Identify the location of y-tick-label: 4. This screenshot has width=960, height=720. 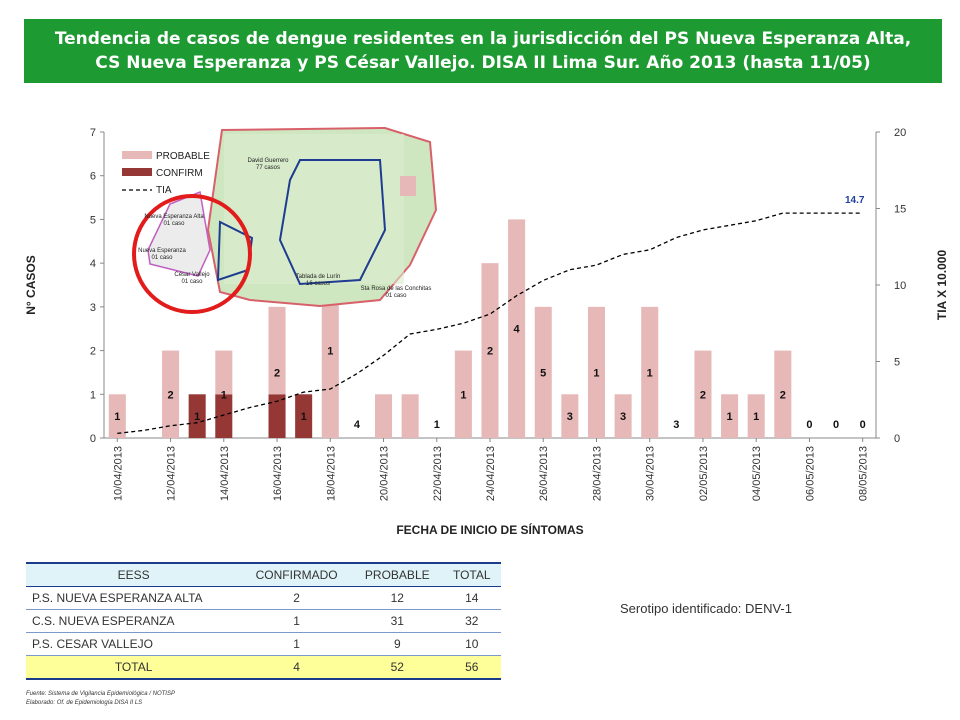
(93, 264).